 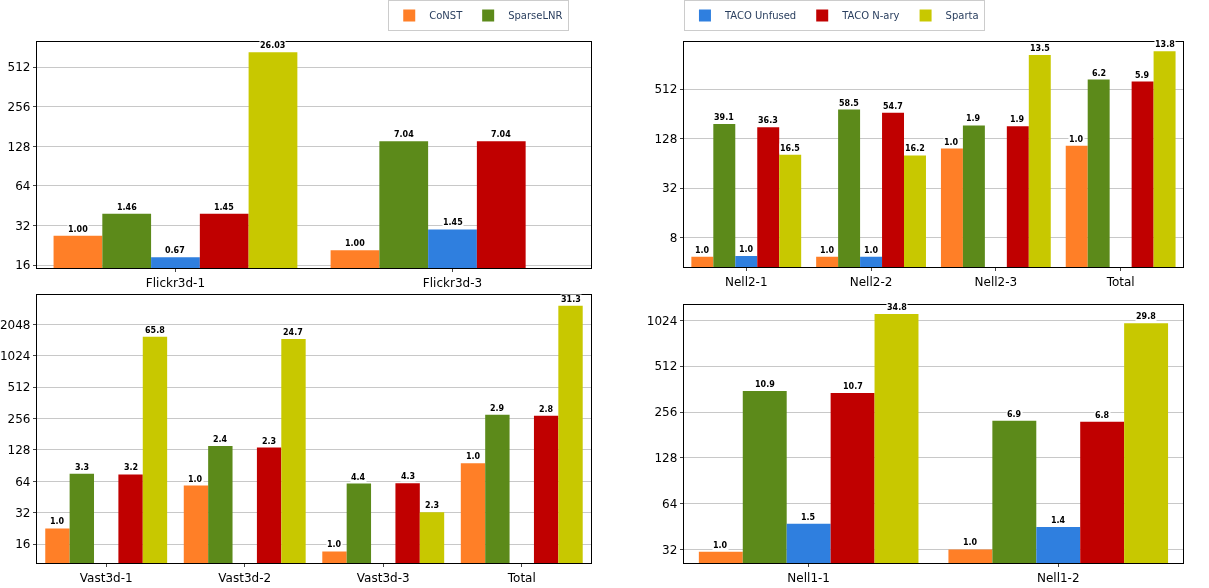 I want to click on annotation: 31.3, so click(x=571, y=299).